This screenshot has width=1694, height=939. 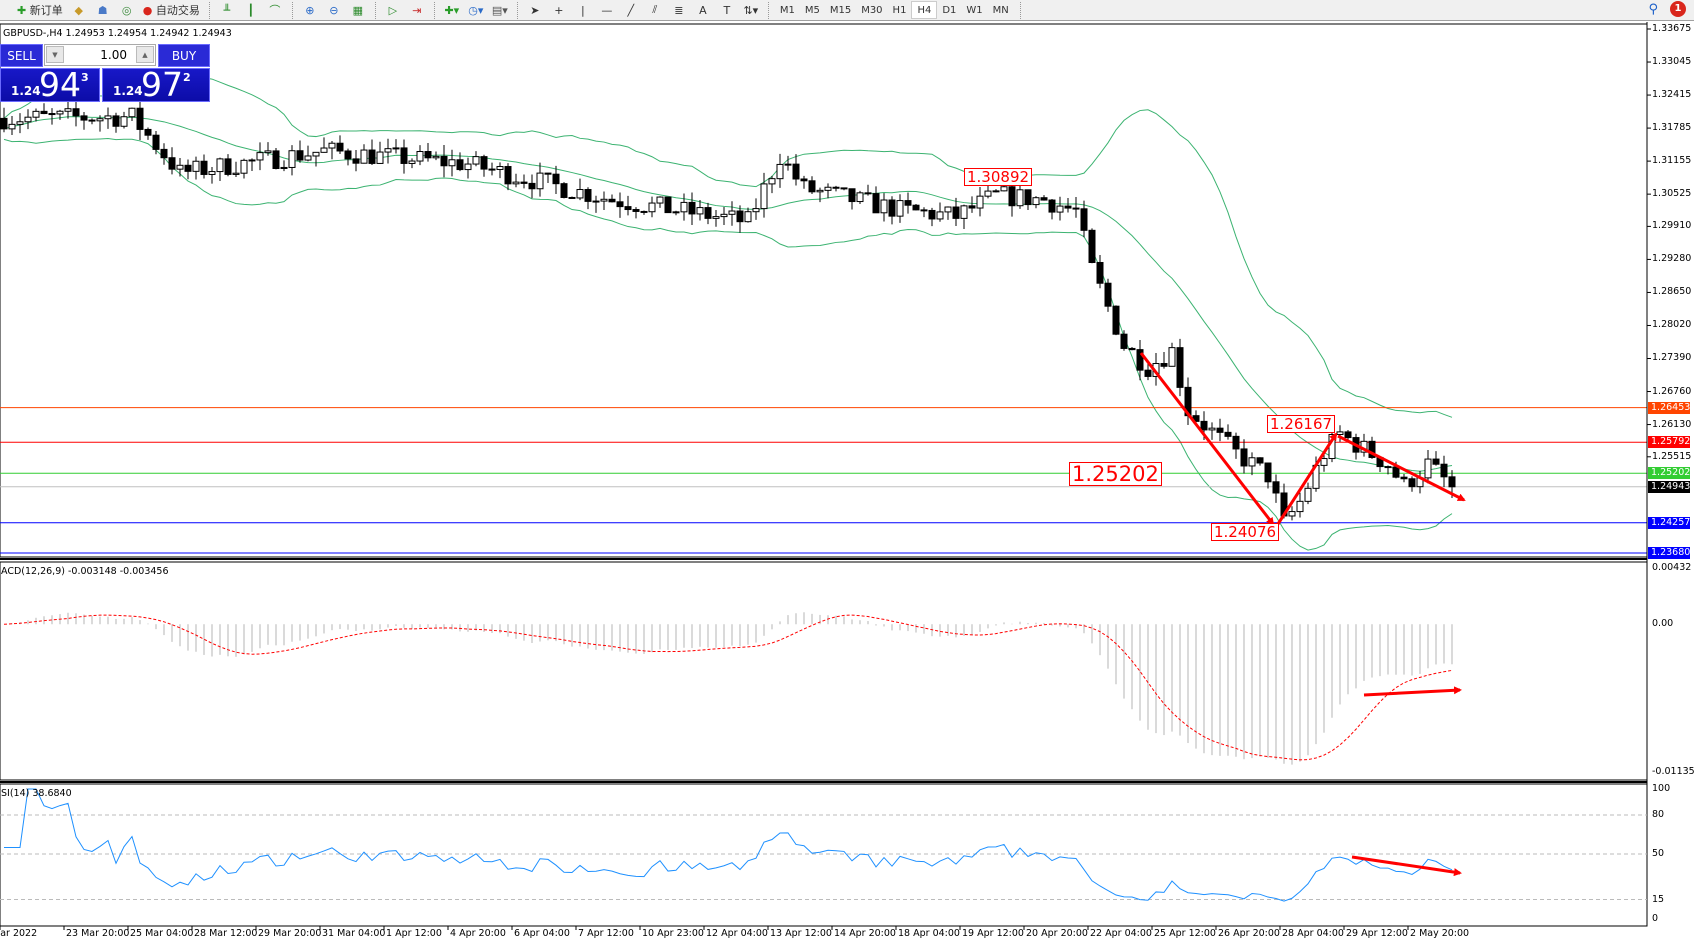 I want to click on timeframe-d1: D1, so click(x=949, y=10).